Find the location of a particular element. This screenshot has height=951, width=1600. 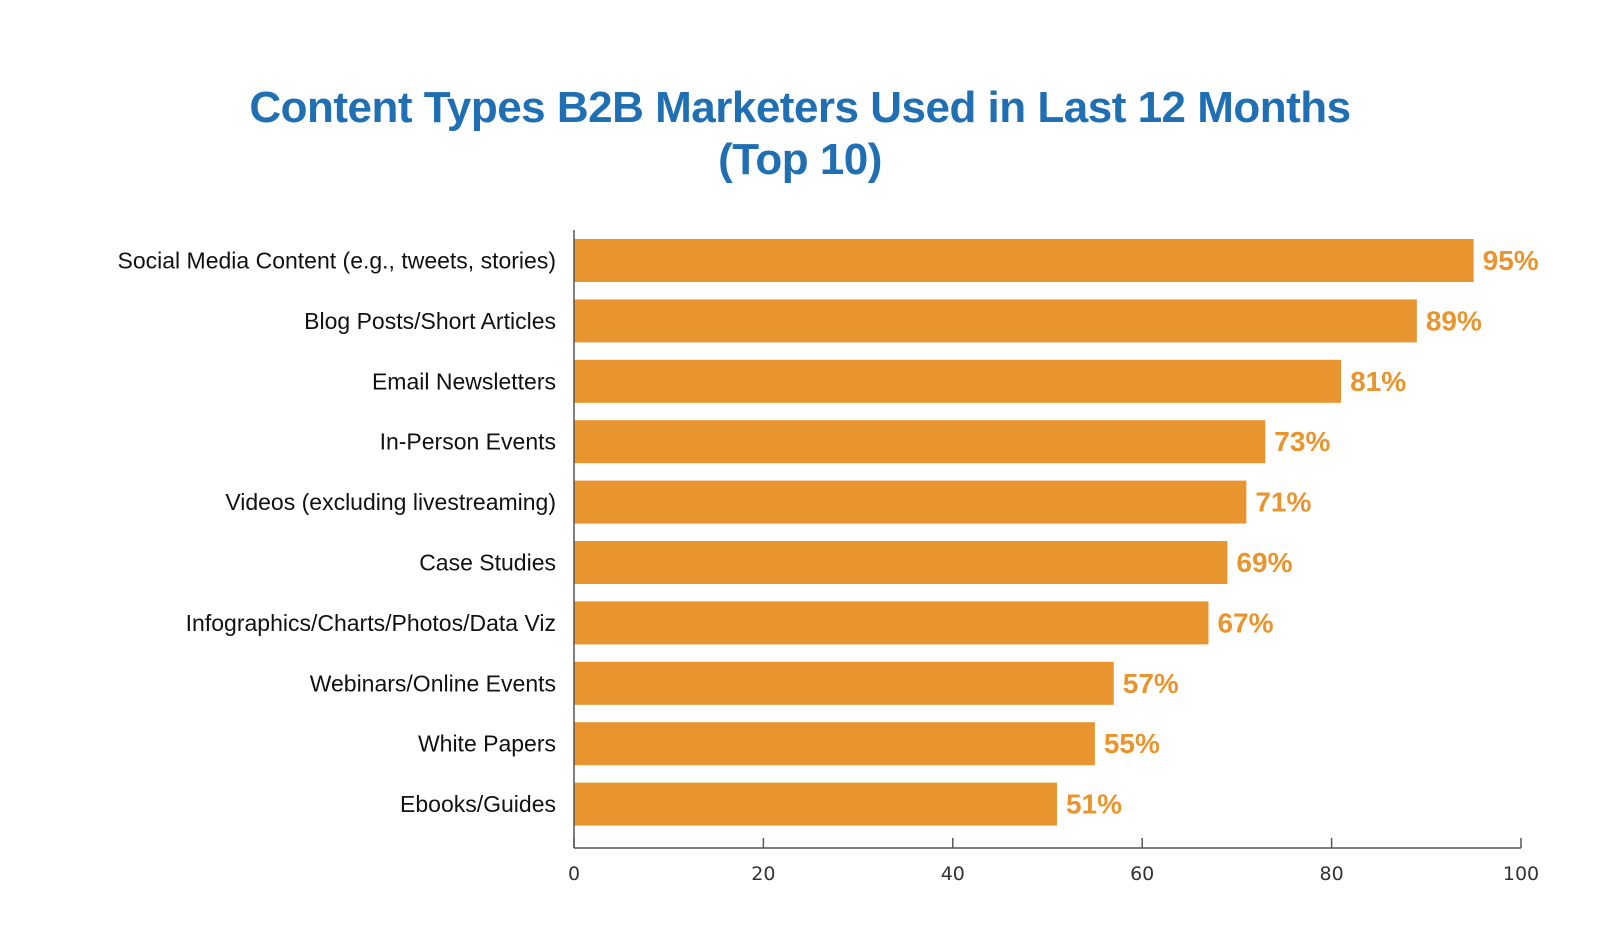

value-label: 67% is located at coordinates (1245, 622).